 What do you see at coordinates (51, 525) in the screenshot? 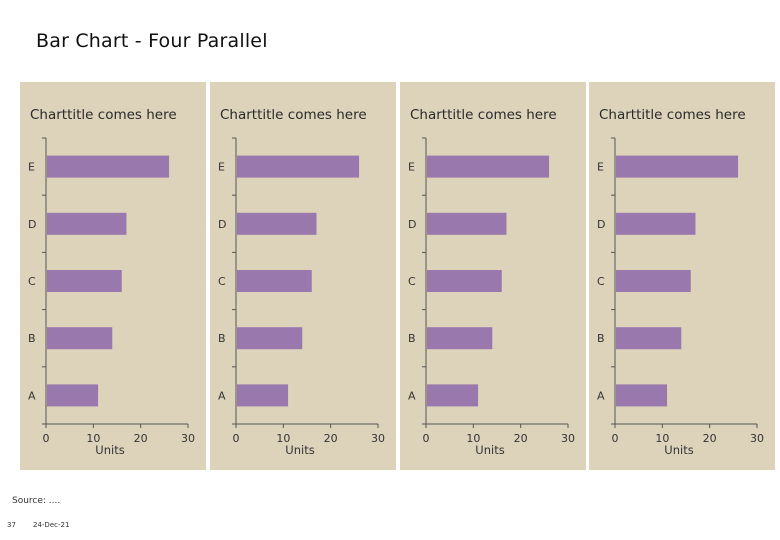
I see `page-date: 24-Dec-21` at bounding box center [51, 525].